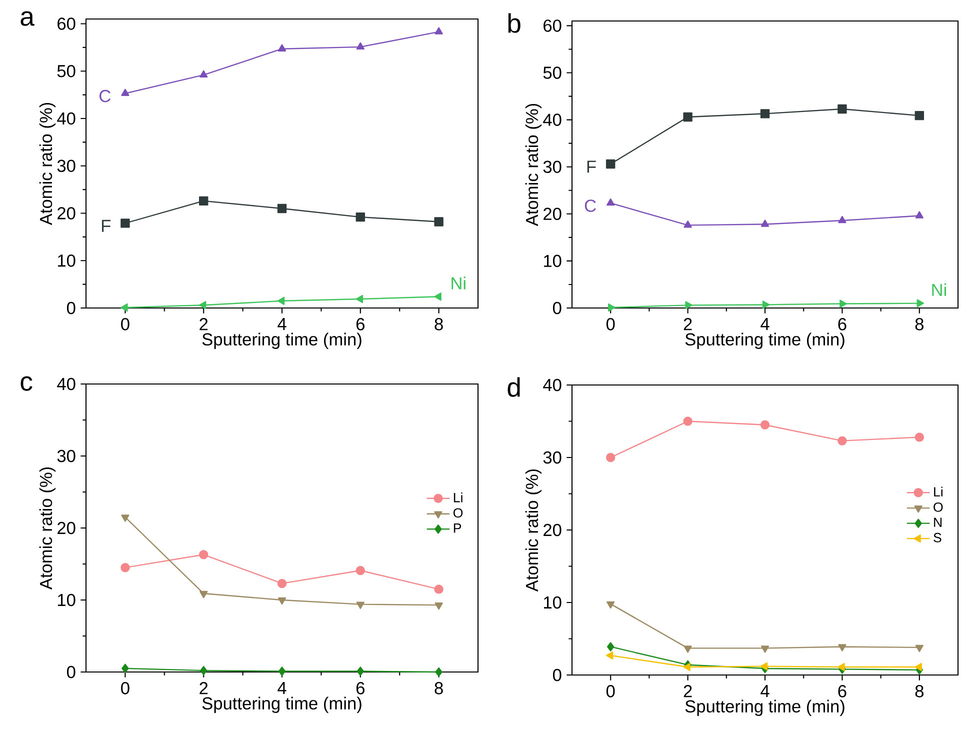  I want to click on chart-title: a, so click(27, 18).